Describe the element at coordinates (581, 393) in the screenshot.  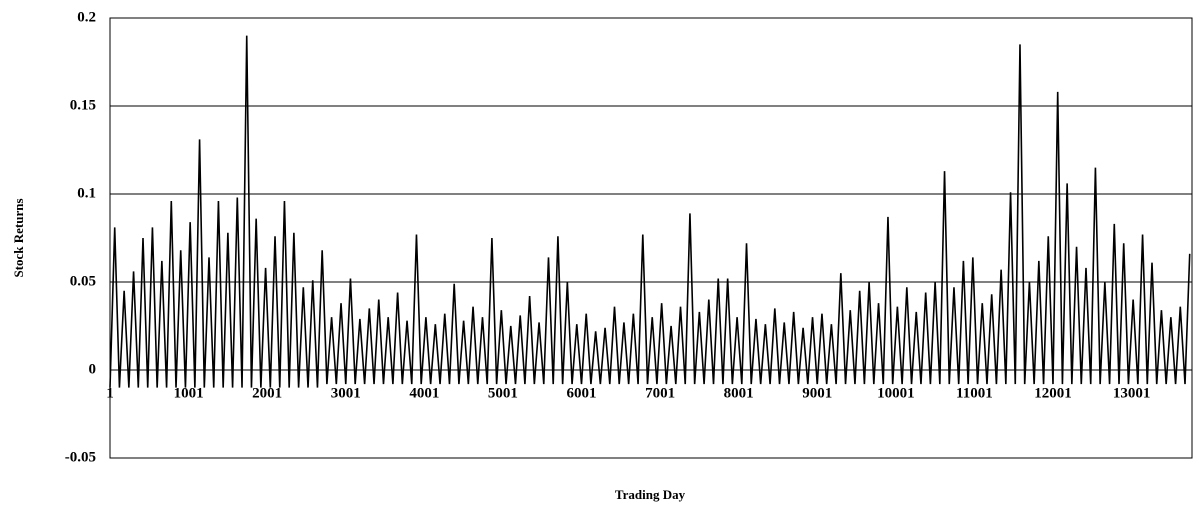
I see `x-tick-label: 6001` at that location.